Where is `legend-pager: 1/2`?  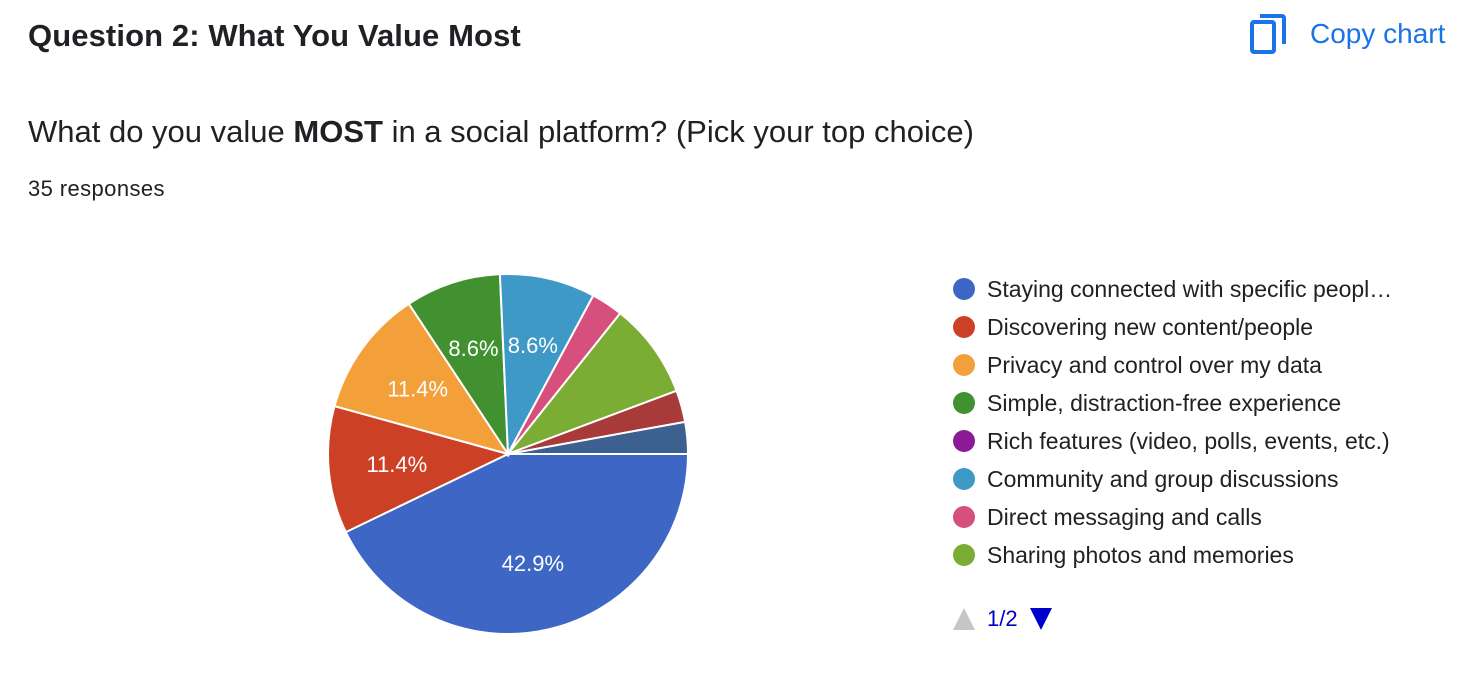 legend-pager: 1/2 is located at coordinates (1002, 619).